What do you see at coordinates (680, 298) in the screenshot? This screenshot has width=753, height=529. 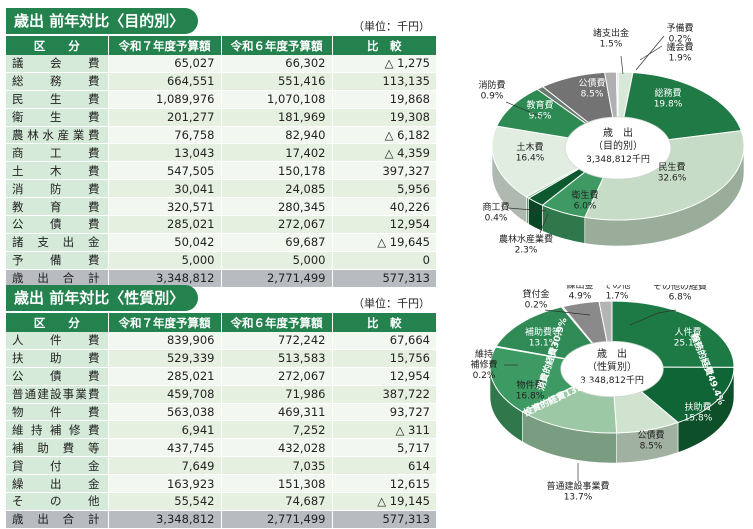 I see `other-expense-label: 6.8%` at bounding box center [680, 298].